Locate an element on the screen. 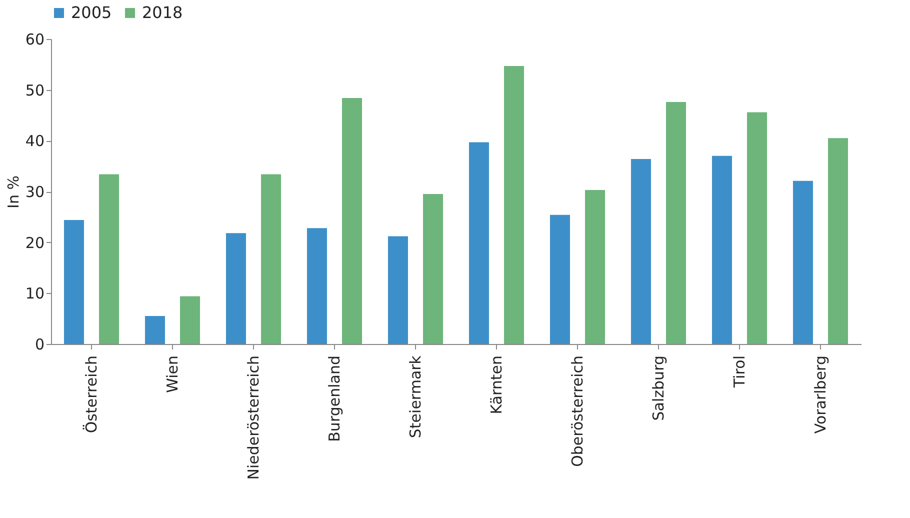  x-tick-label: Salzburg is located at coordinates (659, 388).